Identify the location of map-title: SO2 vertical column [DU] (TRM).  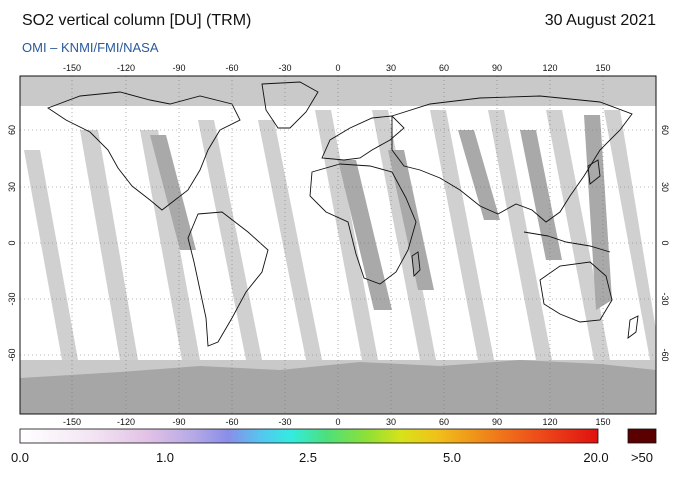
(137, 20).